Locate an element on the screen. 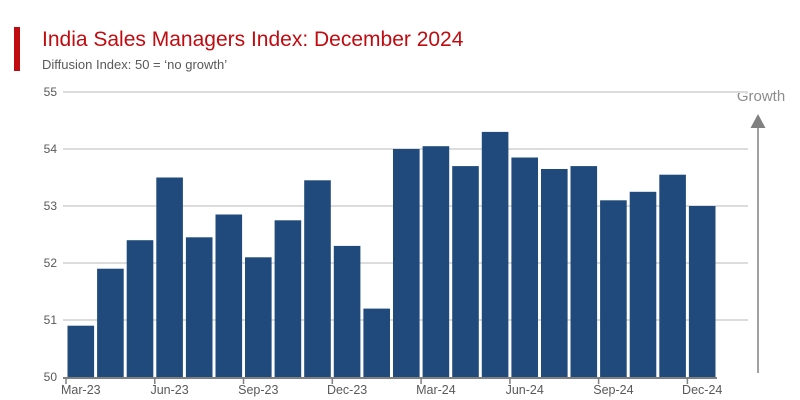 The width and height of the screenshot is (800, 400). x-axis-label-Mar-23: Mar-23 is located at coordinates (81, 390).